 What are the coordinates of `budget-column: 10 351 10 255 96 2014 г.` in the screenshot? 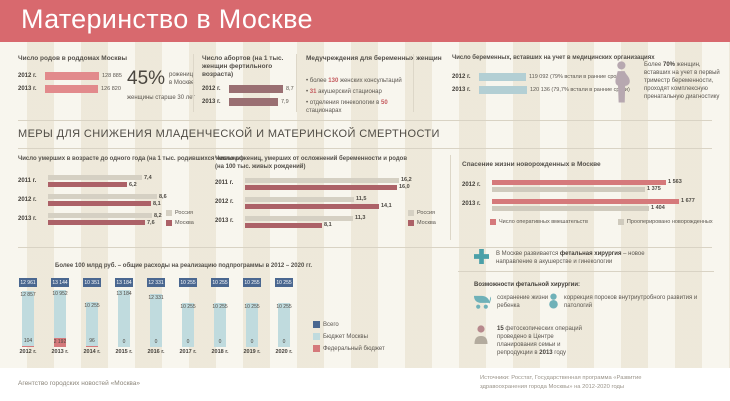 It's located at (92, 316).